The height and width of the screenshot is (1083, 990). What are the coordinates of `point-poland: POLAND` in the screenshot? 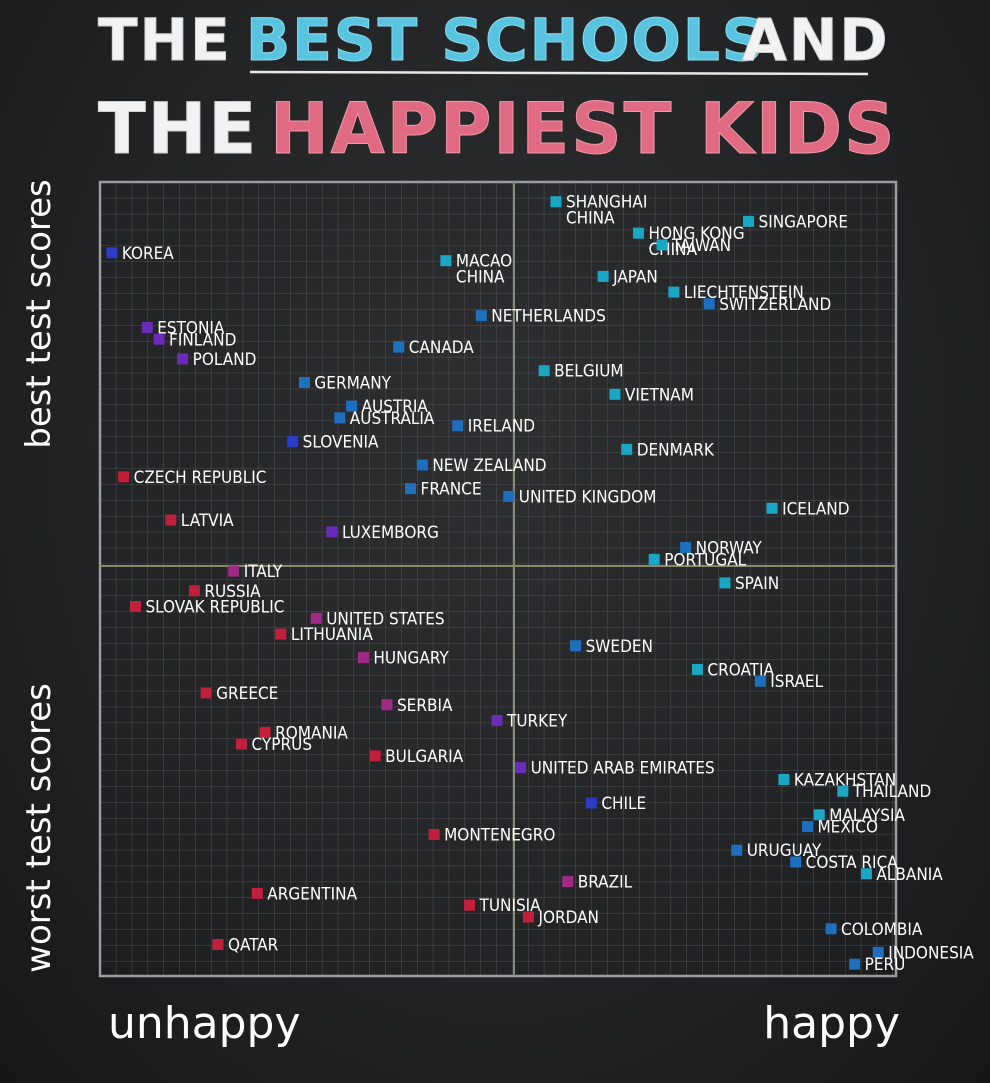 It's located at (216, 360).